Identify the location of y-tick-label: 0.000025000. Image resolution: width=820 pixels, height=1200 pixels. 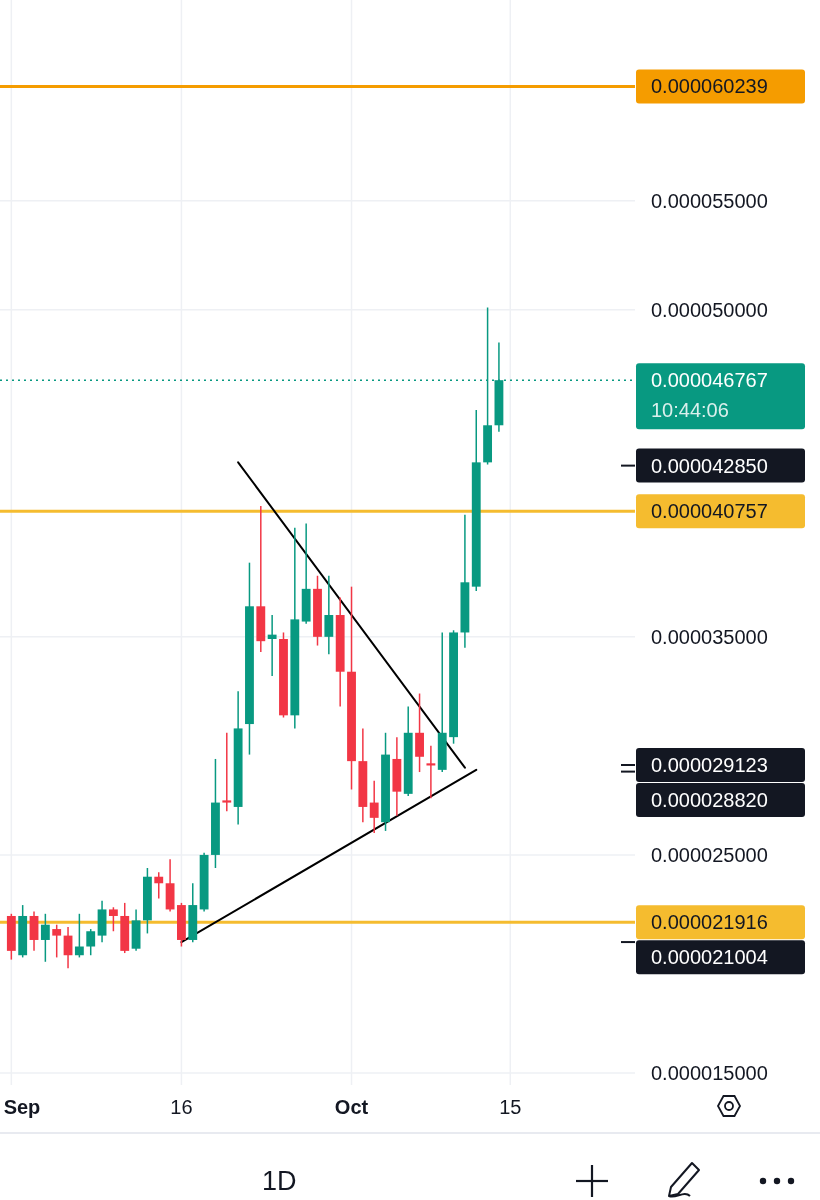
(709, 854).